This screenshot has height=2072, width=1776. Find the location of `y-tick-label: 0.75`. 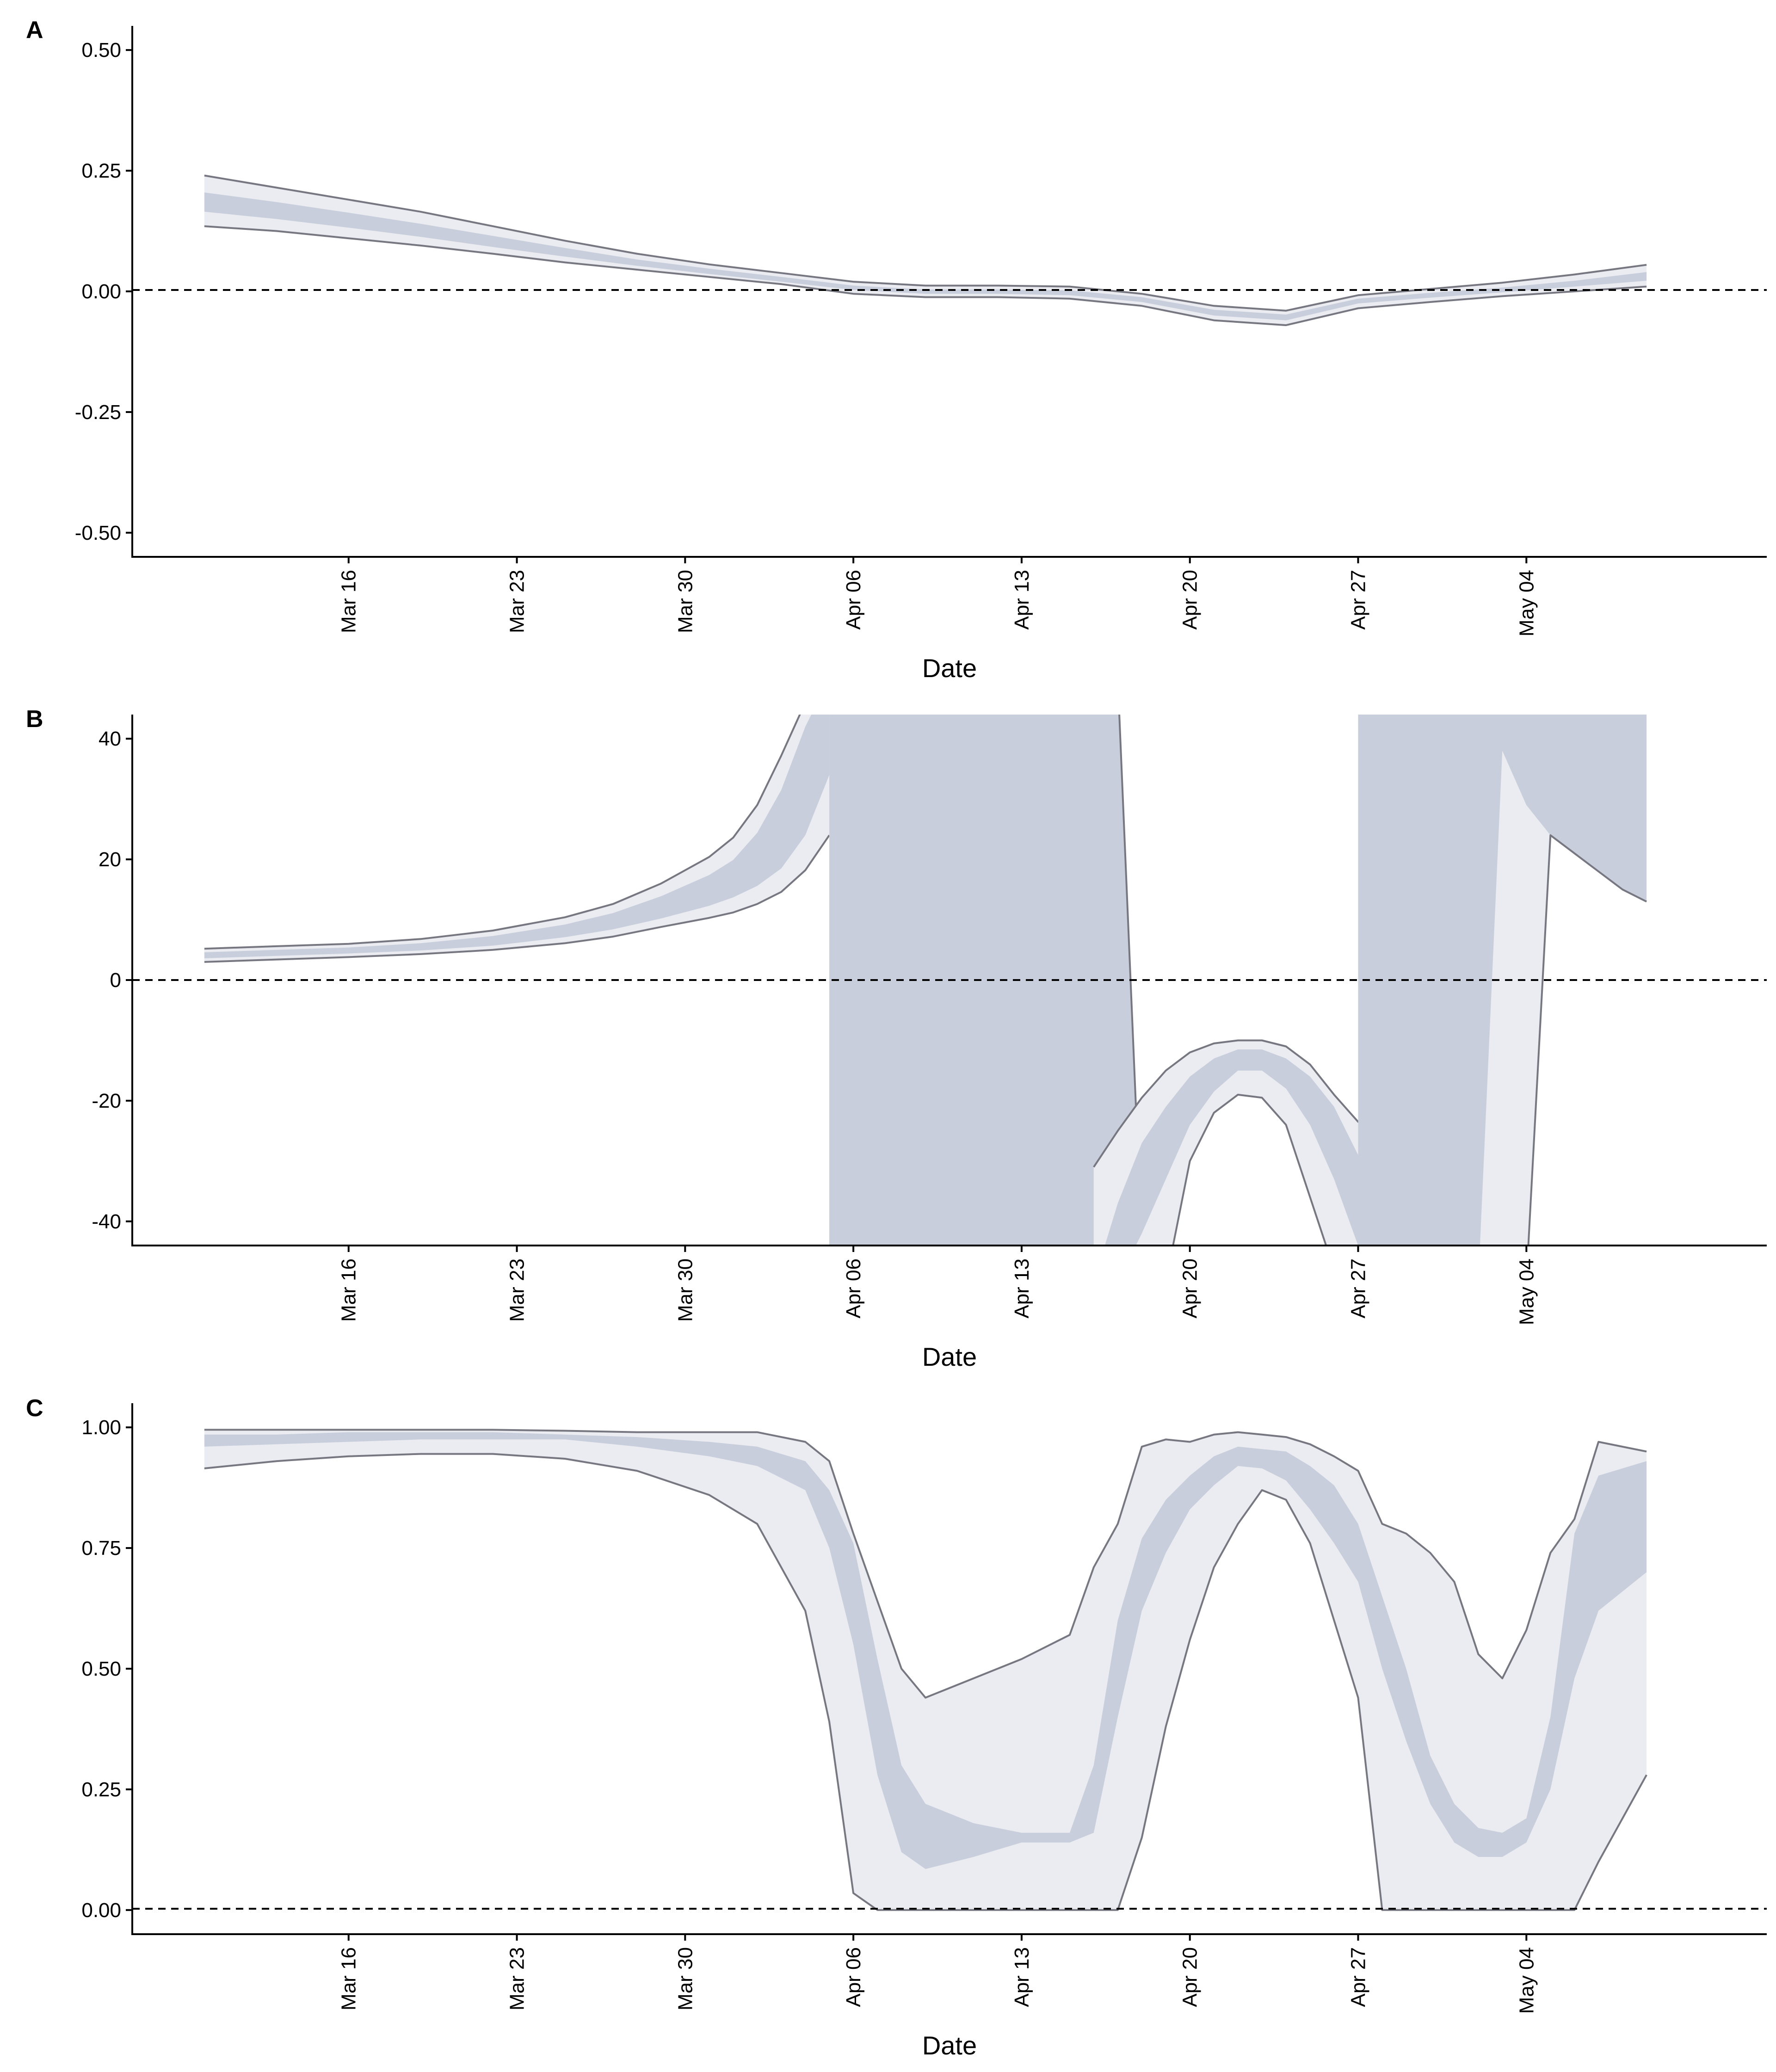

y-tick-label: 0.75 is located at coordinates (101, 1549).